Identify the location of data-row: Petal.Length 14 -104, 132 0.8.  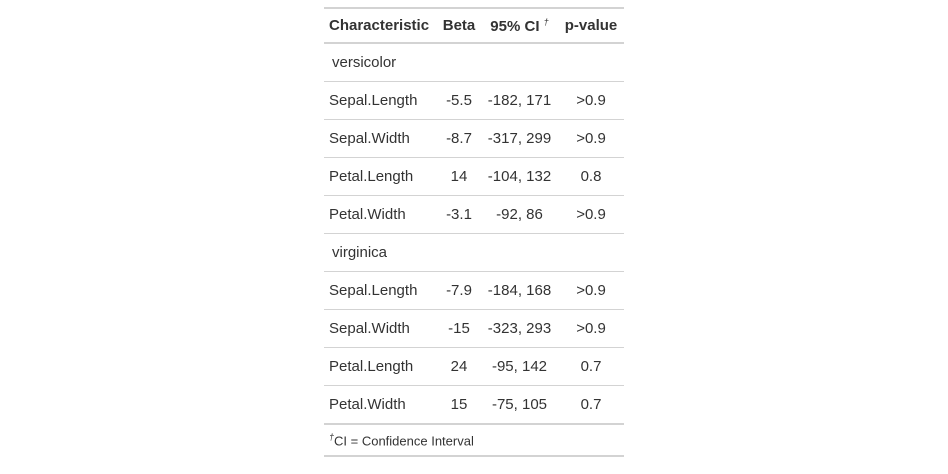
(474, 176).